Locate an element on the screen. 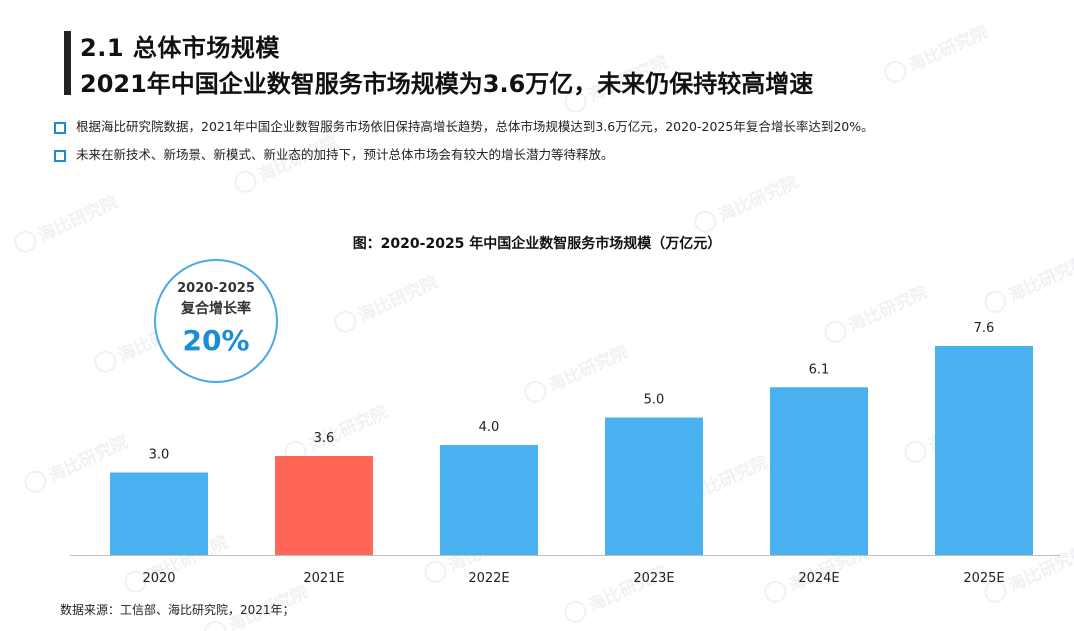 The width and height of the screenshot is (1074, 631). x-tick-label-2025E: 2025E is located at coordinates (983, 578).